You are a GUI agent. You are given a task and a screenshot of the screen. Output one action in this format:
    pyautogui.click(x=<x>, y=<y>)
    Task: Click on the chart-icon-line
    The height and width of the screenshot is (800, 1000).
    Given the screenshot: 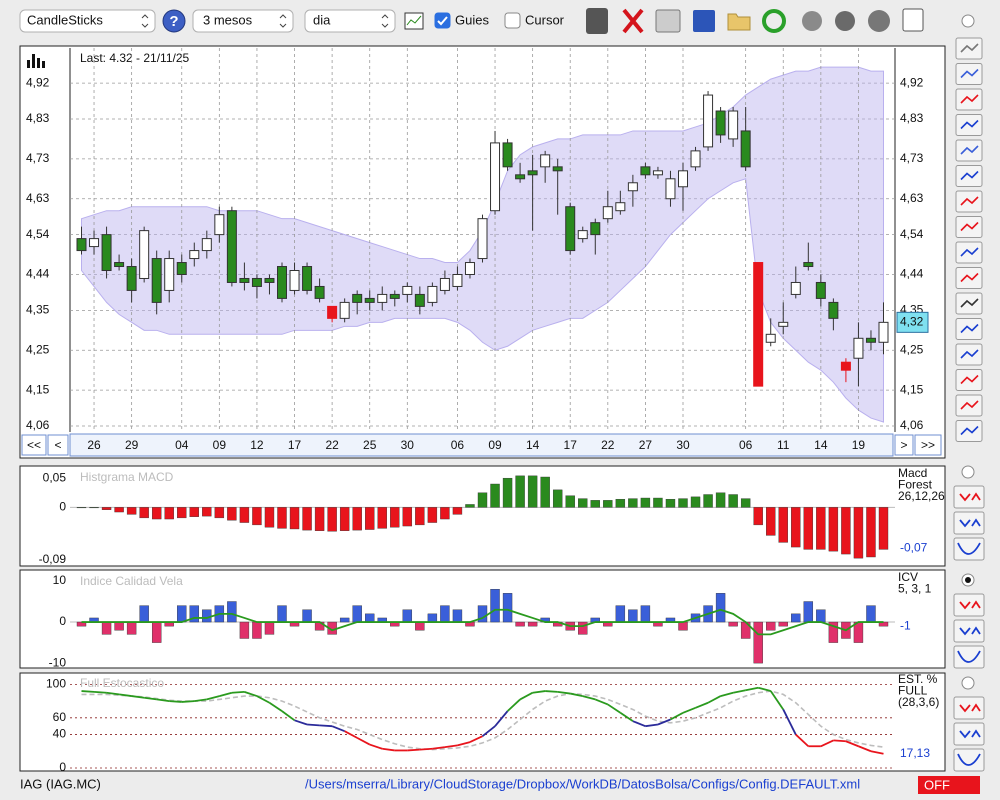 What is the action you would take?
    pyautogui.click(x=414, y=20)
    